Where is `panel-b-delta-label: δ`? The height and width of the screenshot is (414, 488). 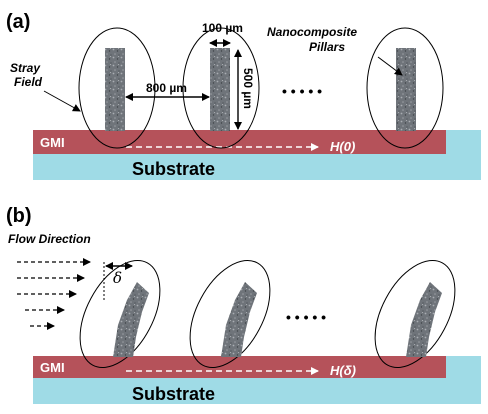
panel-b-delta-label: δ is located at coordinates (117, 278).